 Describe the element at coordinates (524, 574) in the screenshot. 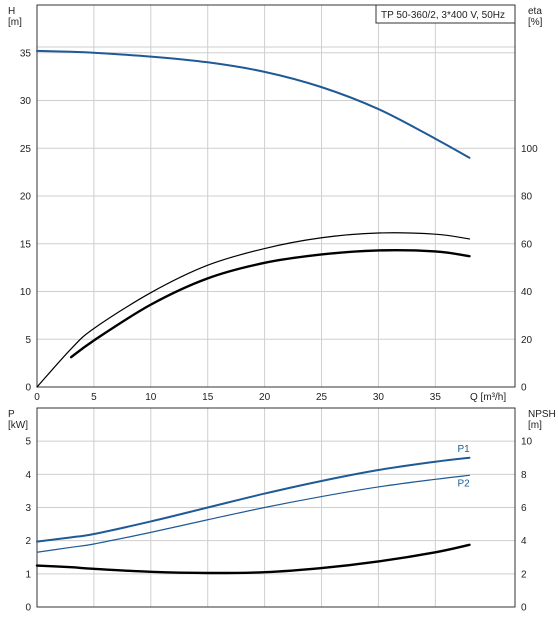

I see `panel2-y2-tick-label: 2` at that location.